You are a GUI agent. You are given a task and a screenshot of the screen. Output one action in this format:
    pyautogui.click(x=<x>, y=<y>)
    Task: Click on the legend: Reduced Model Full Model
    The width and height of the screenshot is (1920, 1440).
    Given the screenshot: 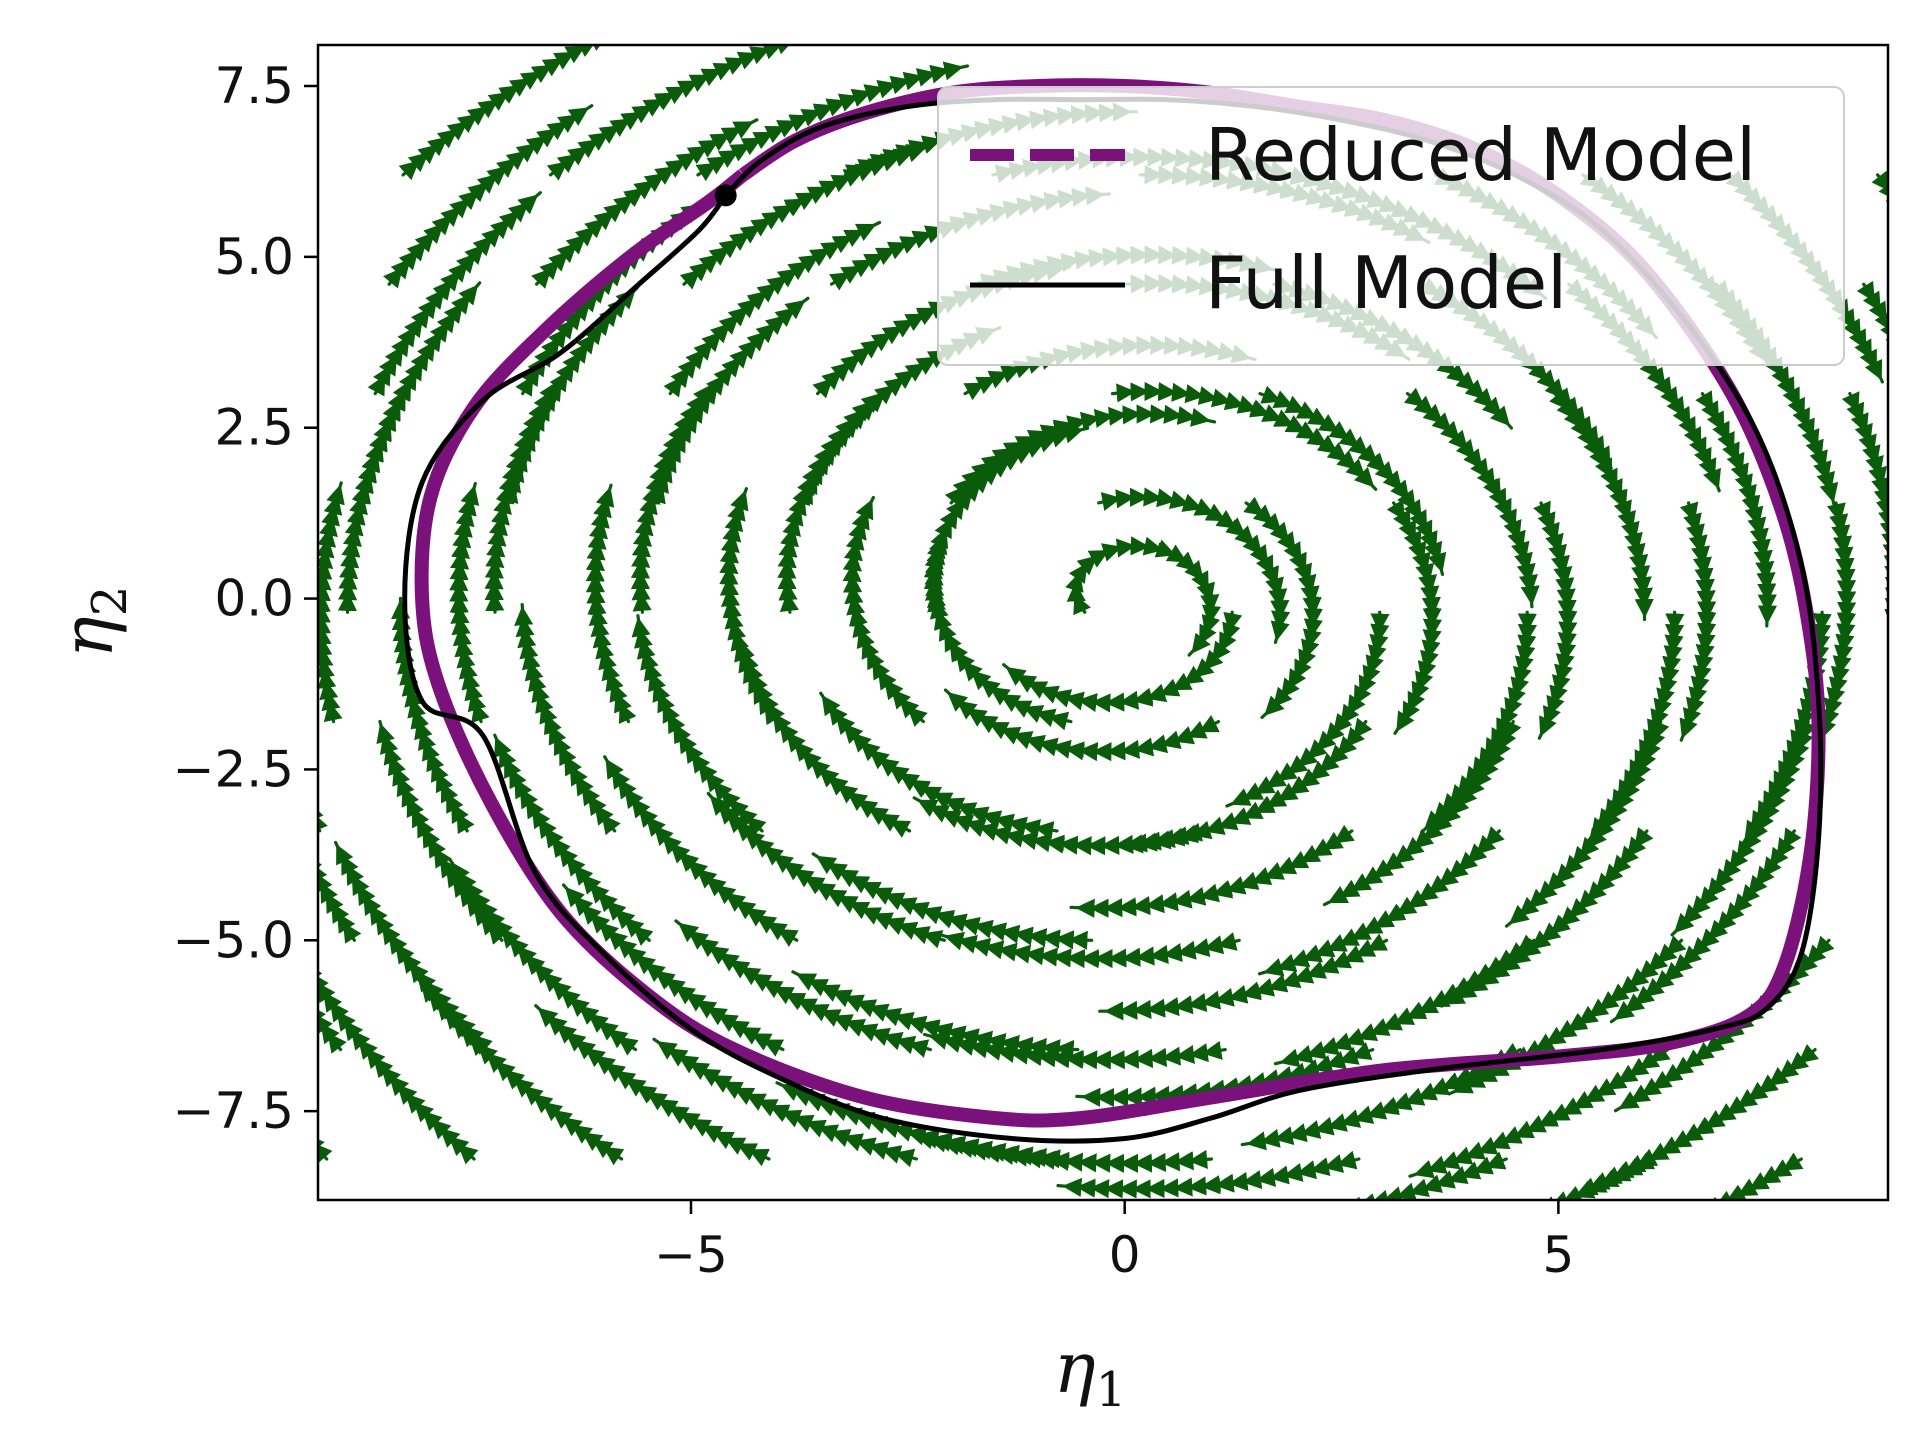 What is the action you would take?
    pyautogui.click(x=1391, y=226)
    